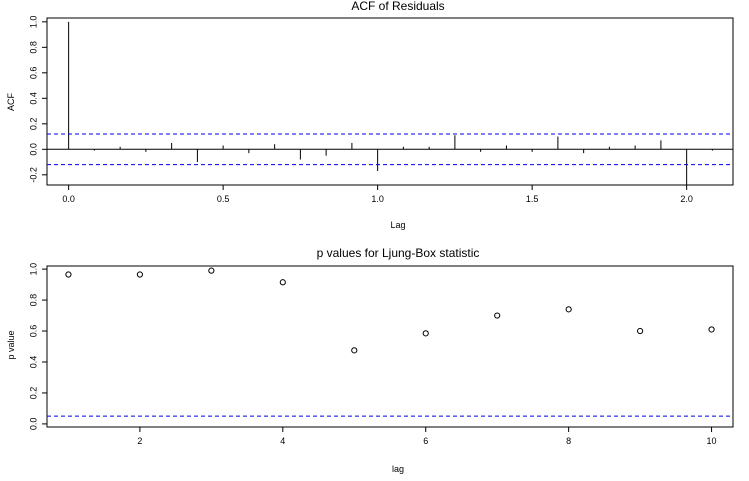 The image size is (749, 481). Describe the element at coordinates (33, 300) in the screenshot. I see `ljung-box-y-tick-label: 0.8` at that location.